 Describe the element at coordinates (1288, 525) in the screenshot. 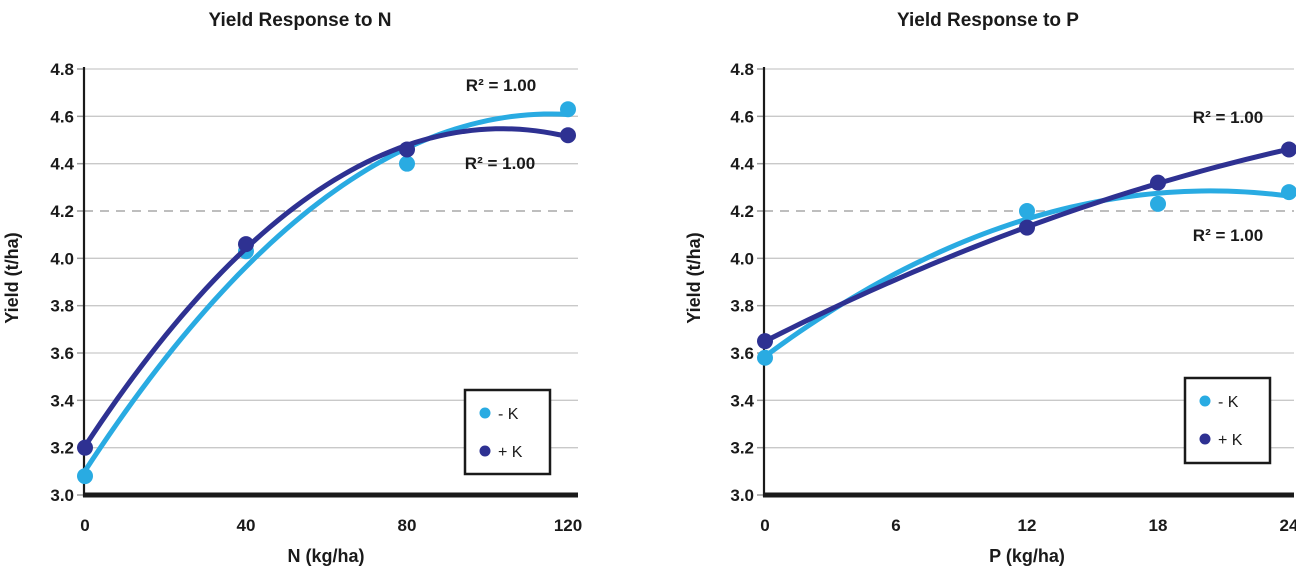

I see `x-tick-label: 24` at that location.